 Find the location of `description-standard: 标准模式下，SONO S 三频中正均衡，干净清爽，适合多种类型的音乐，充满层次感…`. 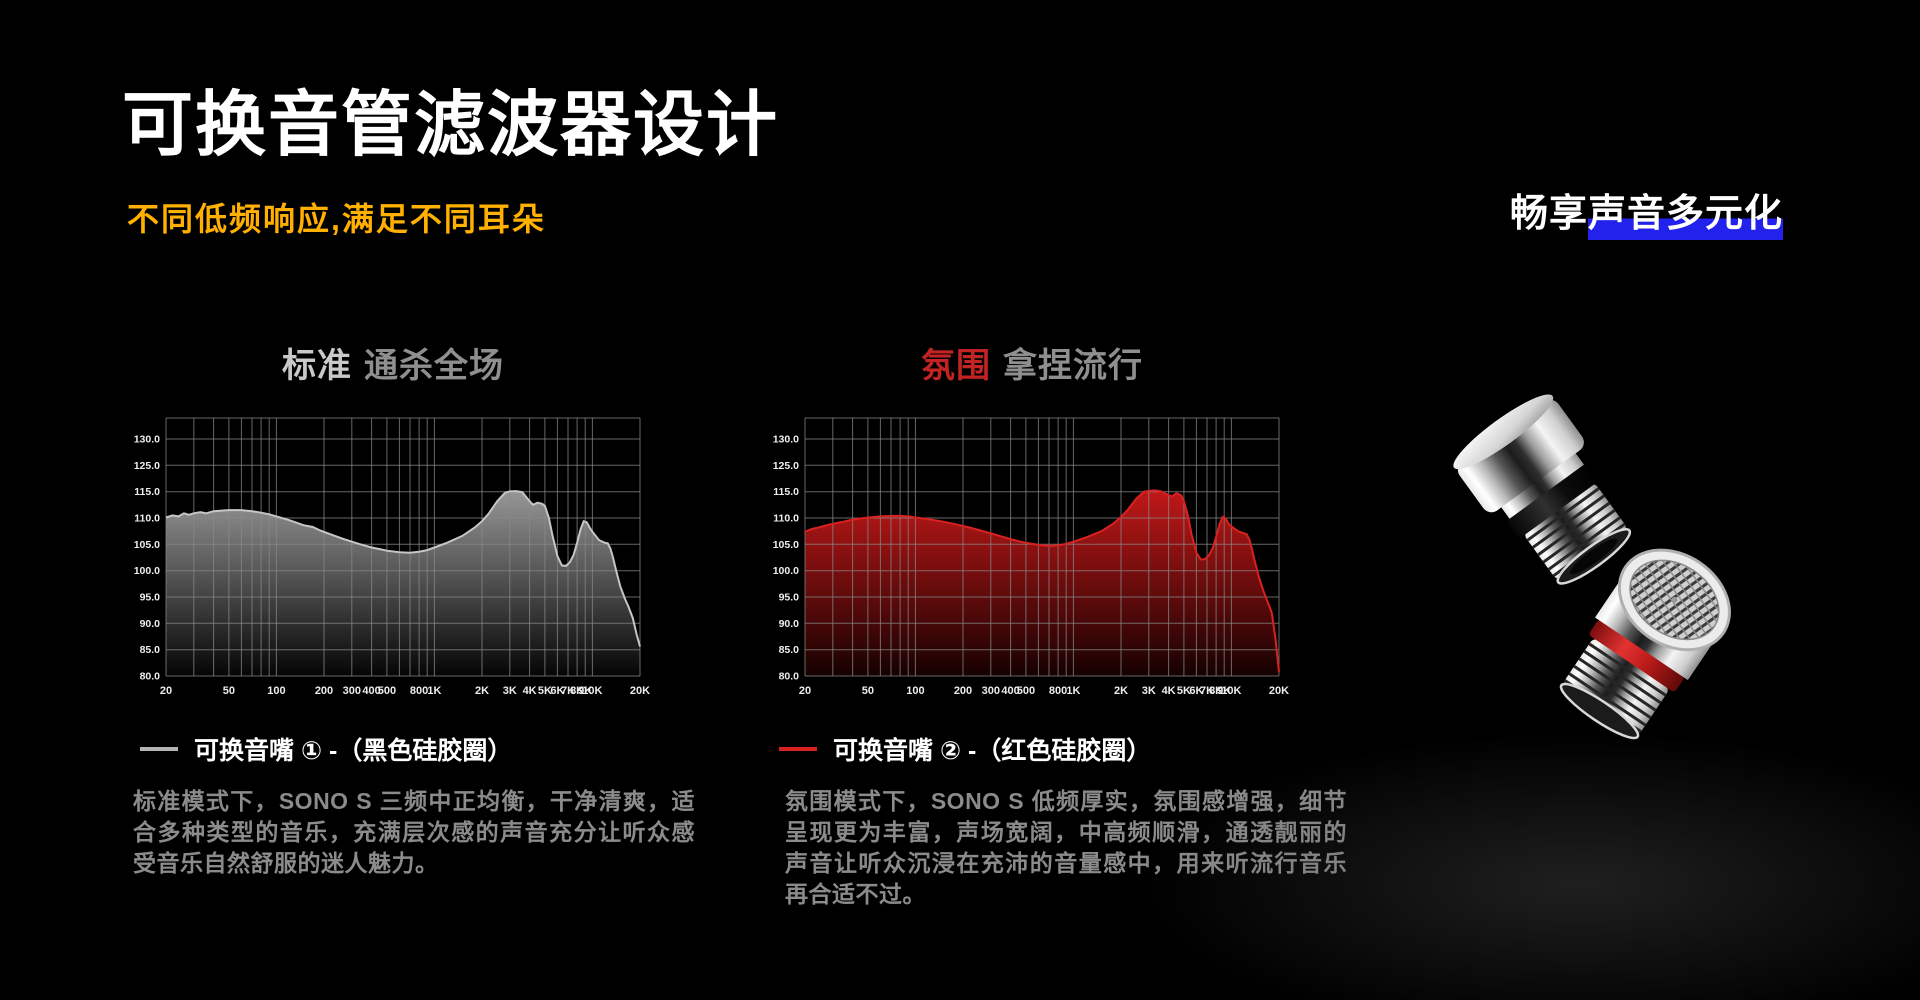

description-standard: 标准模式下，SONO S 三频中正均衡，干净清爽，适合多种类型的音乐，充满层次感… is located at coordinates (414, 832).